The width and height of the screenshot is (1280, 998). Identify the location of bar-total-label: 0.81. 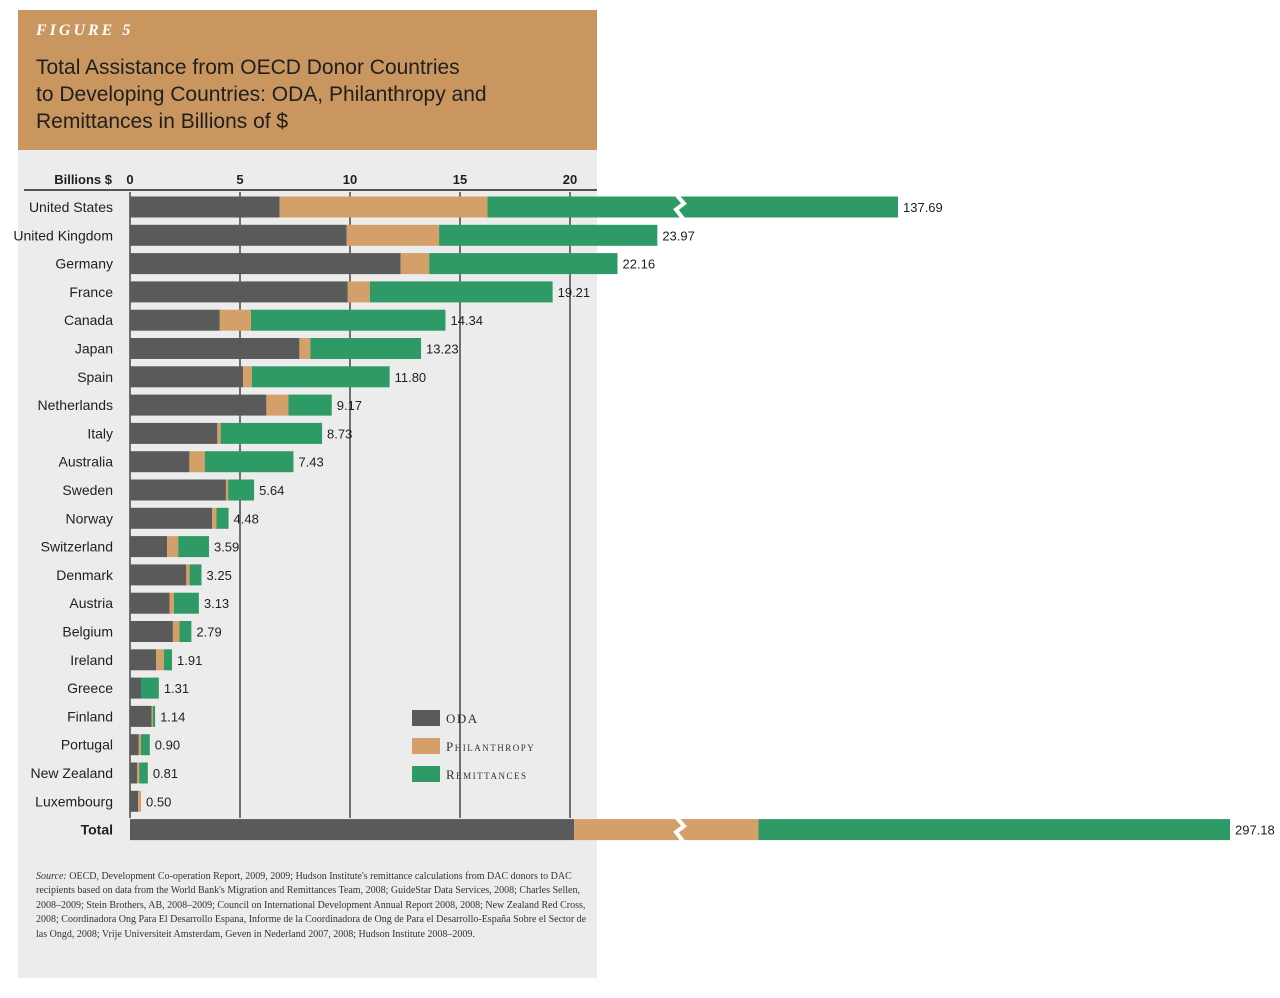
(165, 773).